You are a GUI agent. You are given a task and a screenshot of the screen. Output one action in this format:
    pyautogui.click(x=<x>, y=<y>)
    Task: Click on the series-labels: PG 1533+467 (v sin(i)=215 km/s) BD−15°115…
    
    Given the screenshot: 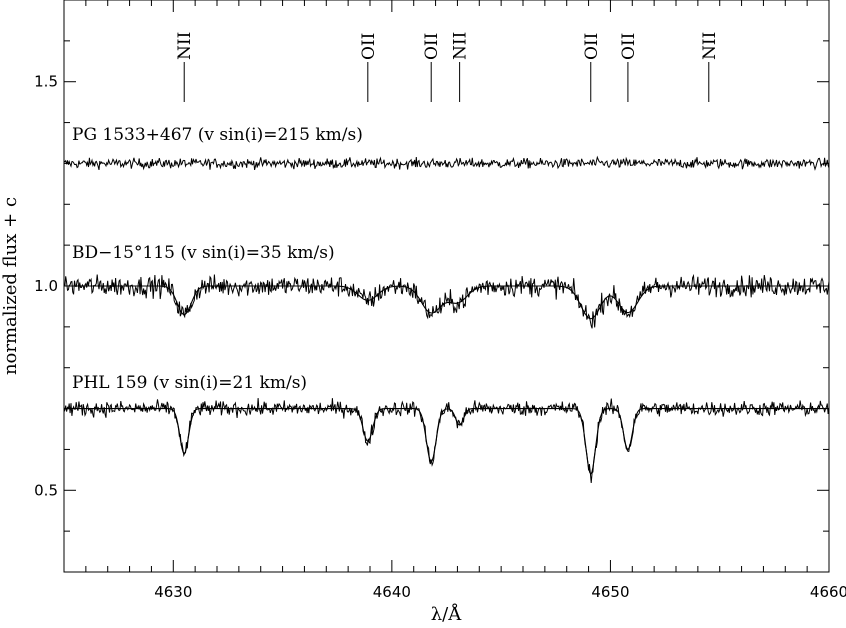 What is the action you would take?
    pyautogui.click(x=217, y=259)
    